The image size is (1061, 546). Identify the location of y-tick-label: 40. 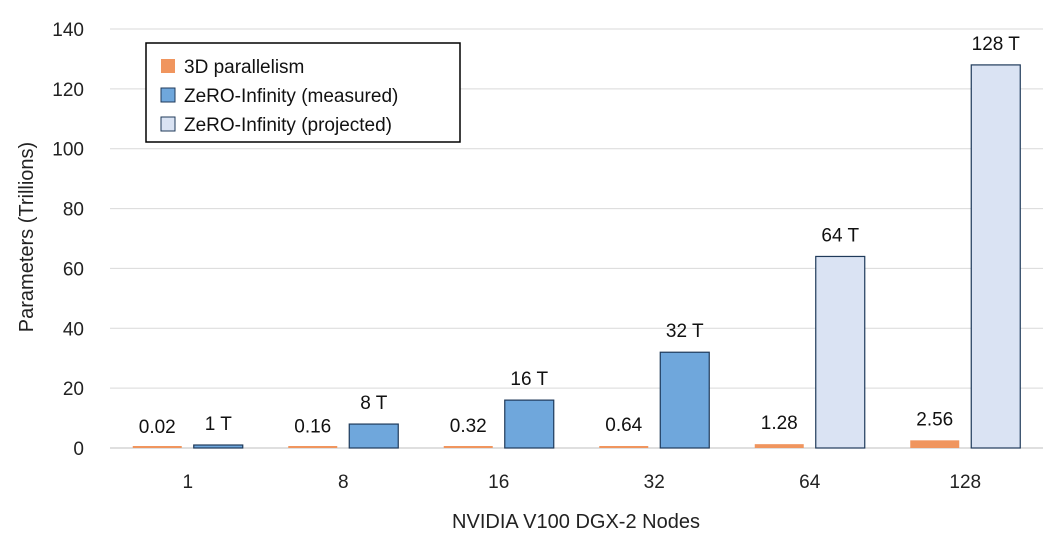
(73, 329).